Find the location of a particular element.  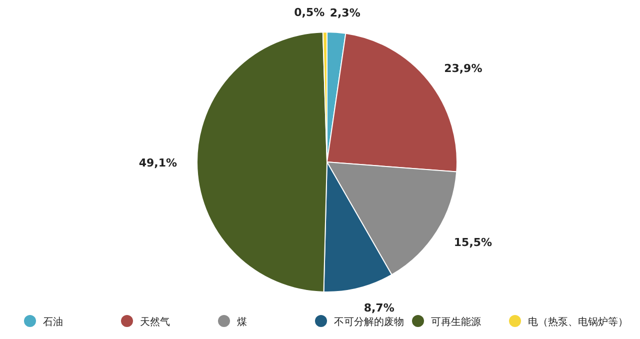

data-label: 23,9% is located at coordinates (463, 69).